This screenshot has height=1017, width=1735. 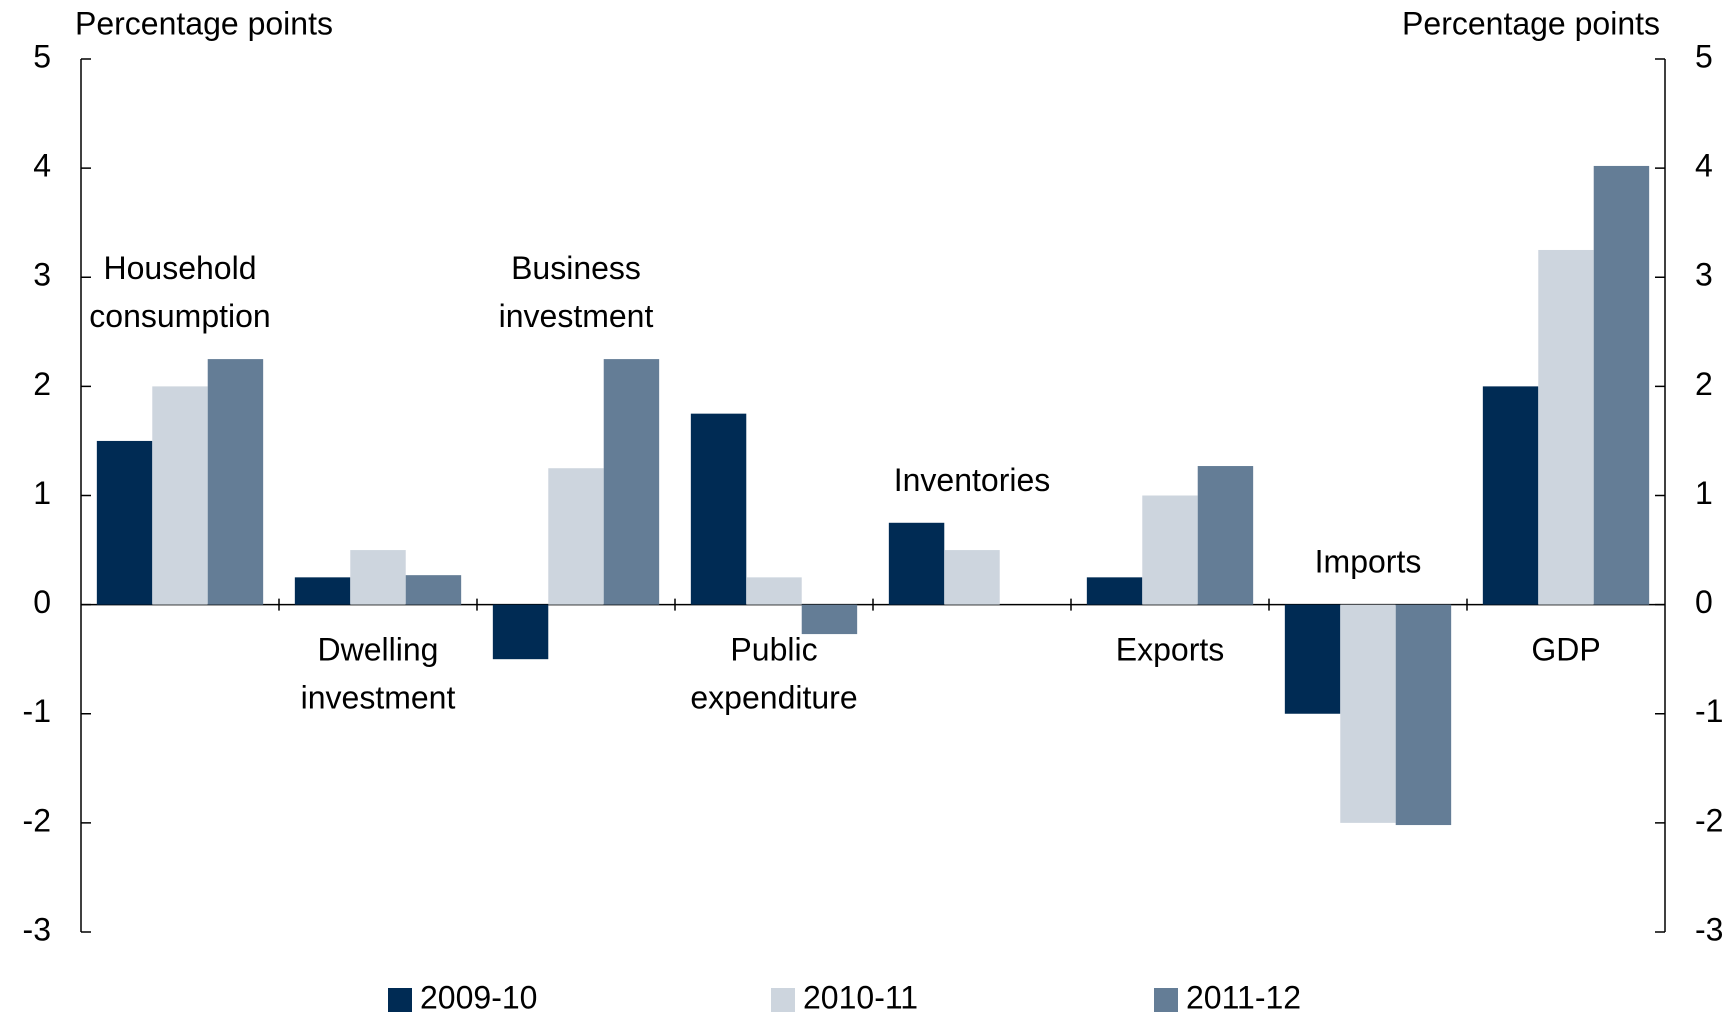 I want to click on y2-tick-label: 4, so click(x=1704, y=166).